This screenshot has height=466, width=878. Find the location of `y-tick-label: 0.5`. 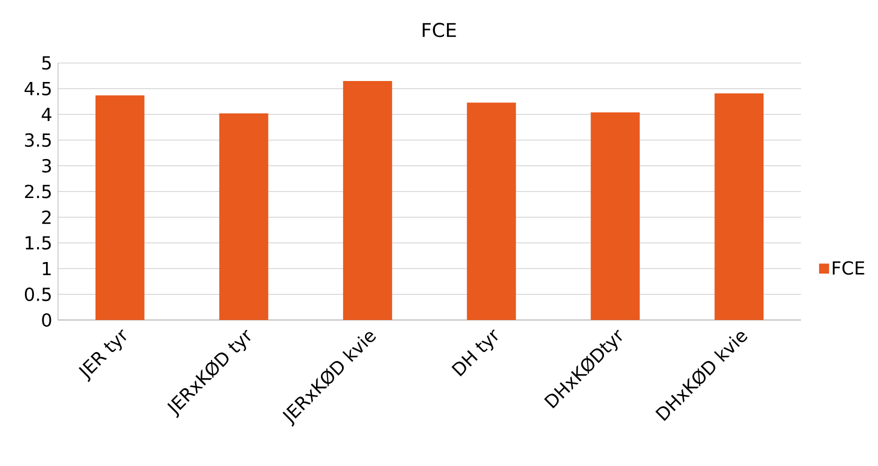

y-tick-label: 0.5 is located at coordinates (37, 294).